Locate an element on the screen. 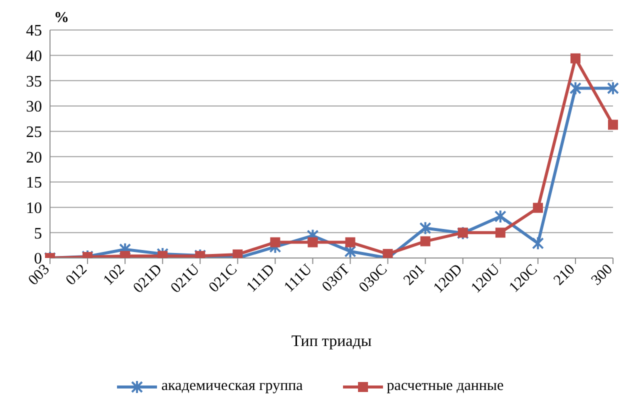 The image size is (629, 407). y-tick-label: 45 is located at coordinates (34, 31).